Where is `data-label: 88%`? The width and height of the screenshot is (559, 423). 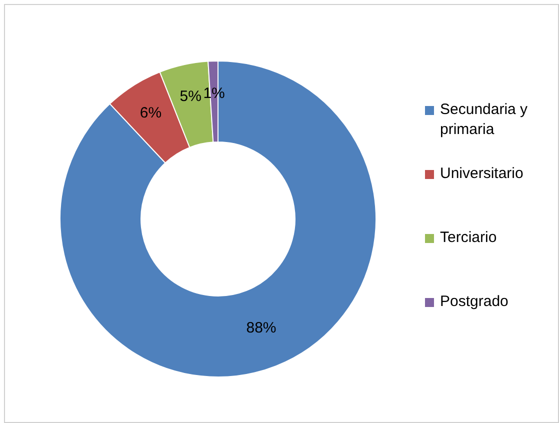 data-label: 88% is located at coordinates (261, 328).